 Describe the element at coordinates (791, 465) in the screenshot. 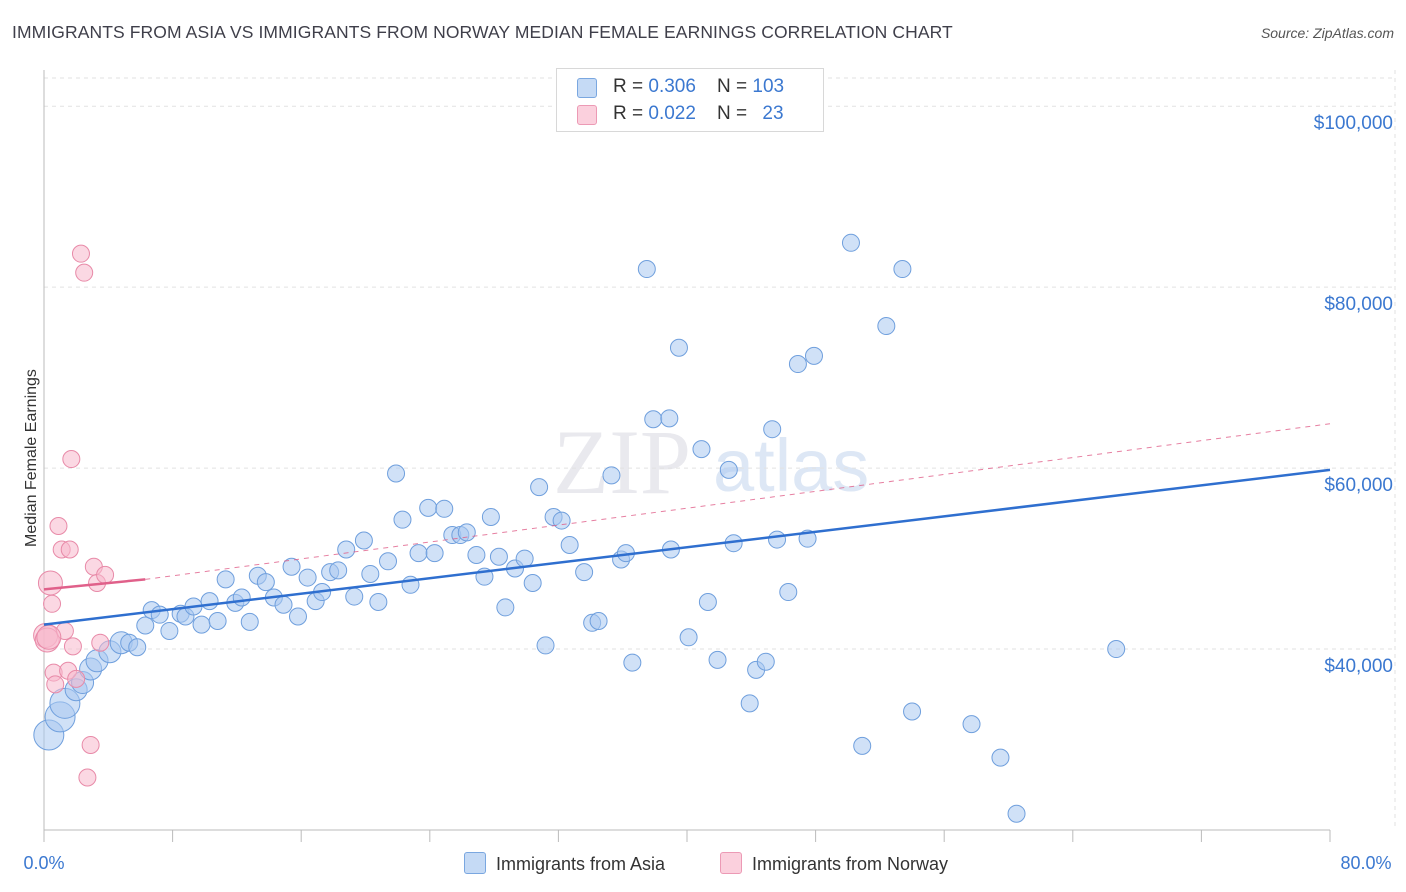

I see `watermark-atlas: atlas` at that location.